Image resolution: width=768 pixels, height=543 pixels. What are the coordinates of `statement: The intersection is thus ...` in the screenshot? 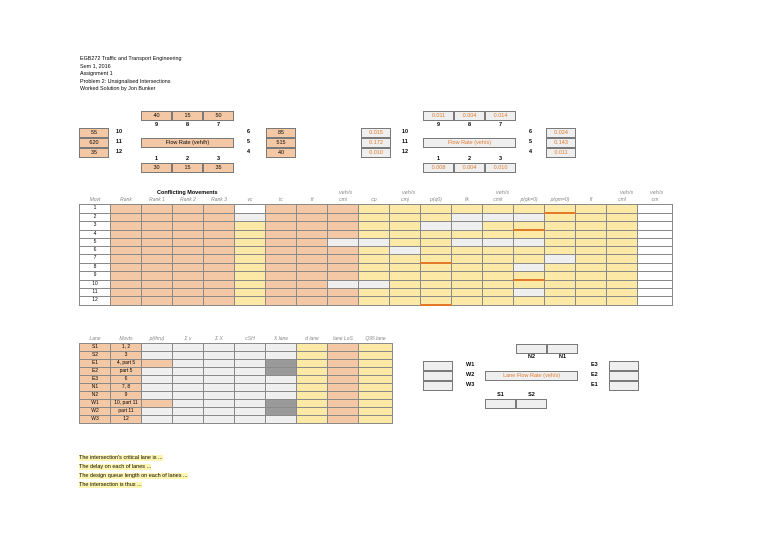 It's located at (110, 485).